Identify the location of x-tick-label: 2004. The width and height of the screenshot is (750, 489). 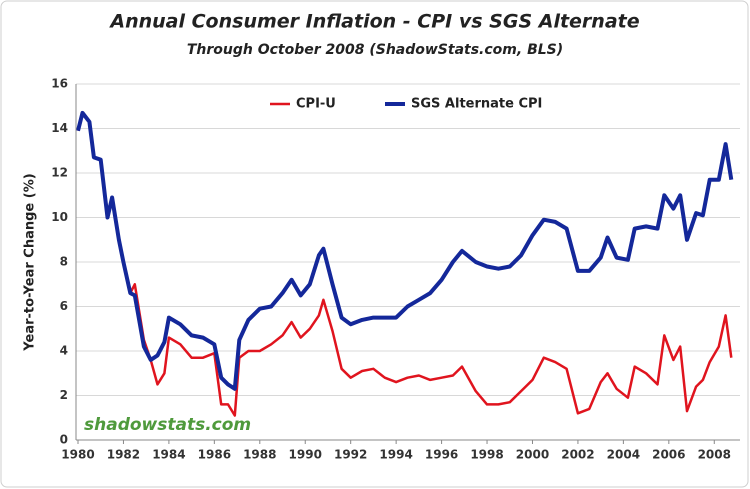
(623, 455).